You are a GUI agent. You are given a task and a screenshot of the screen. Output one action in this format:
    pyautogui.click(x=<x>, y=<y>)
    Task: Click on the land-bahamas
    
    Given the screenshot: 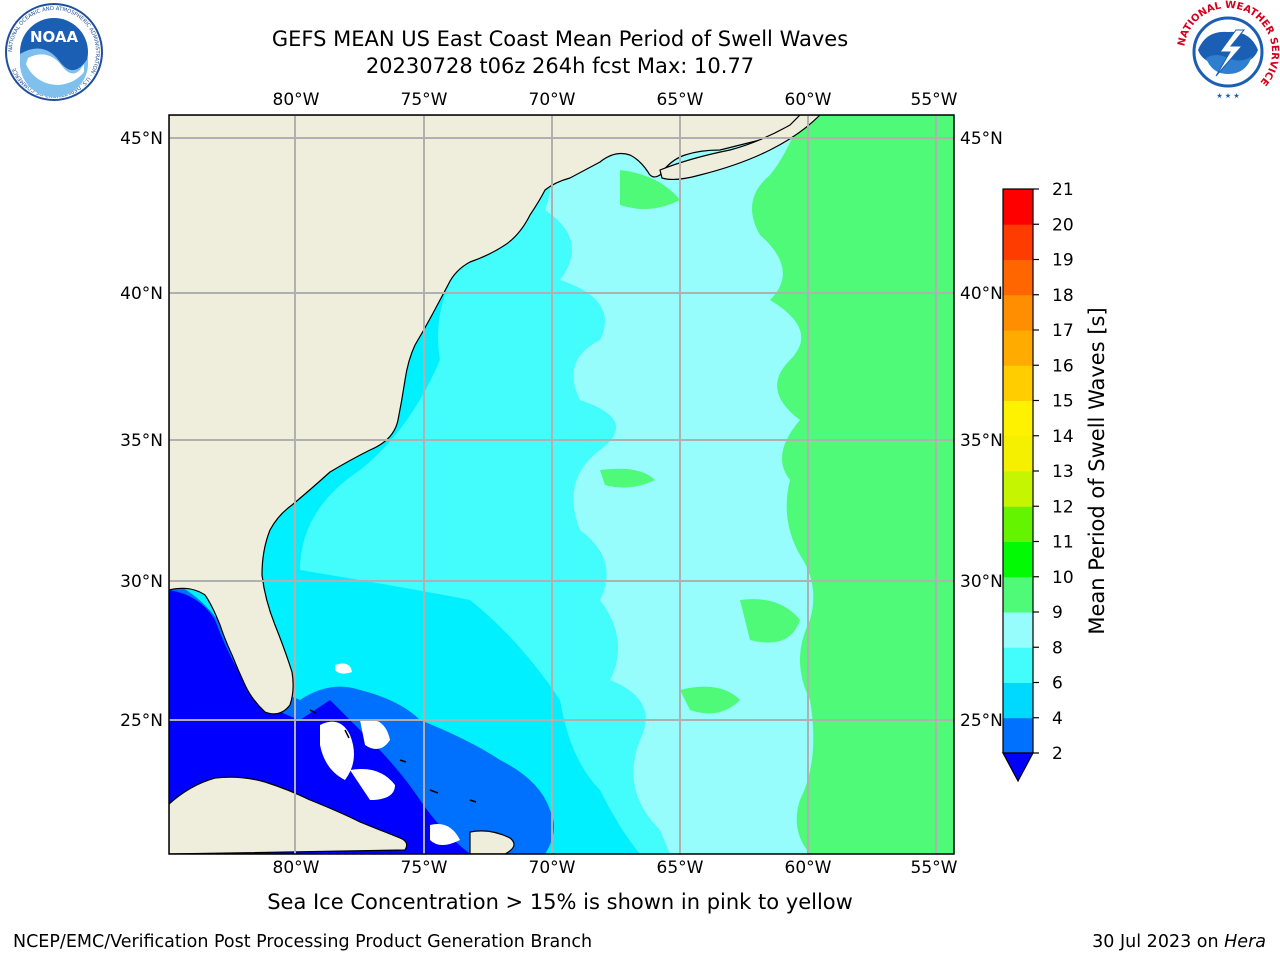 What is the action you would take?
    pyautogui.click(x=393, y=756)
    